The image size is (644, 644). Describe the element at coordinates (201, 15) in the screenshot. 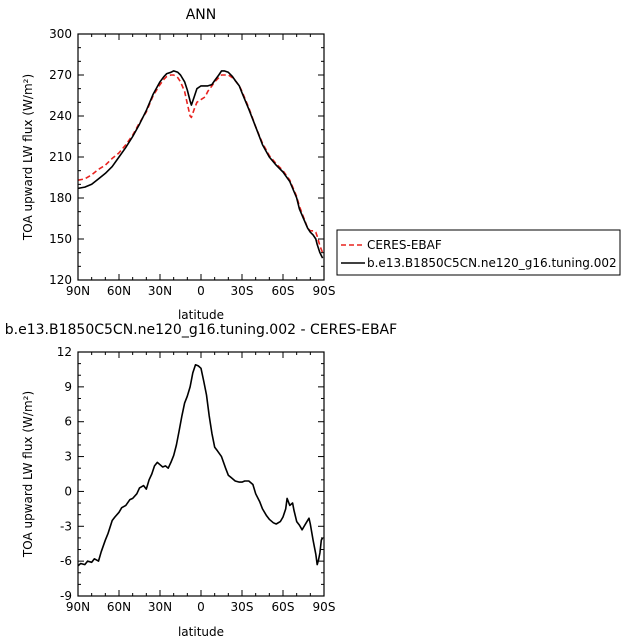

I see `top-panel-title: ANN` at that location.